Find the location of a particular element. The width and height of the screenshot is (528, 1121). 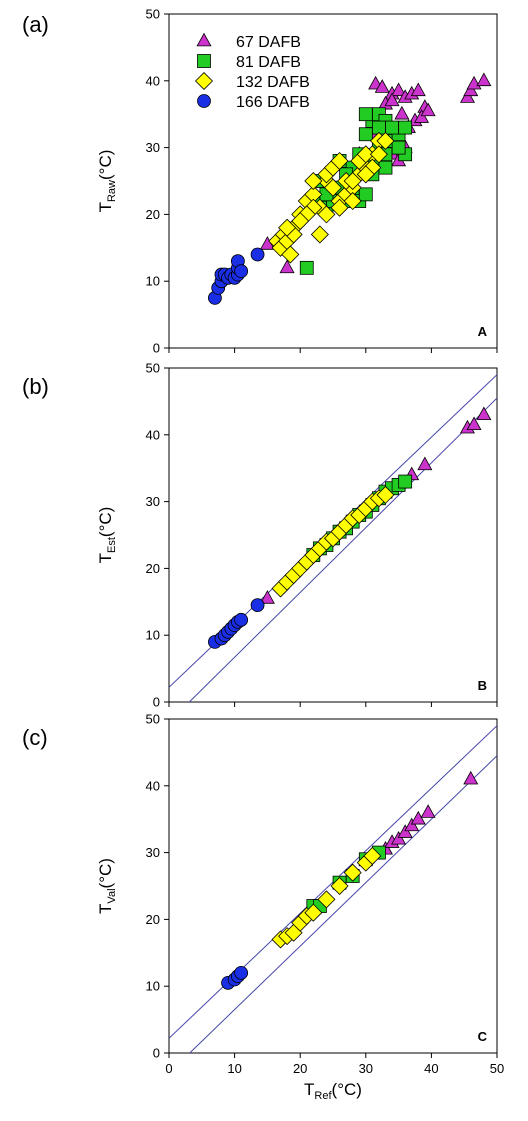

x-tick-label: 10 is located at coordinates (234, 1068).